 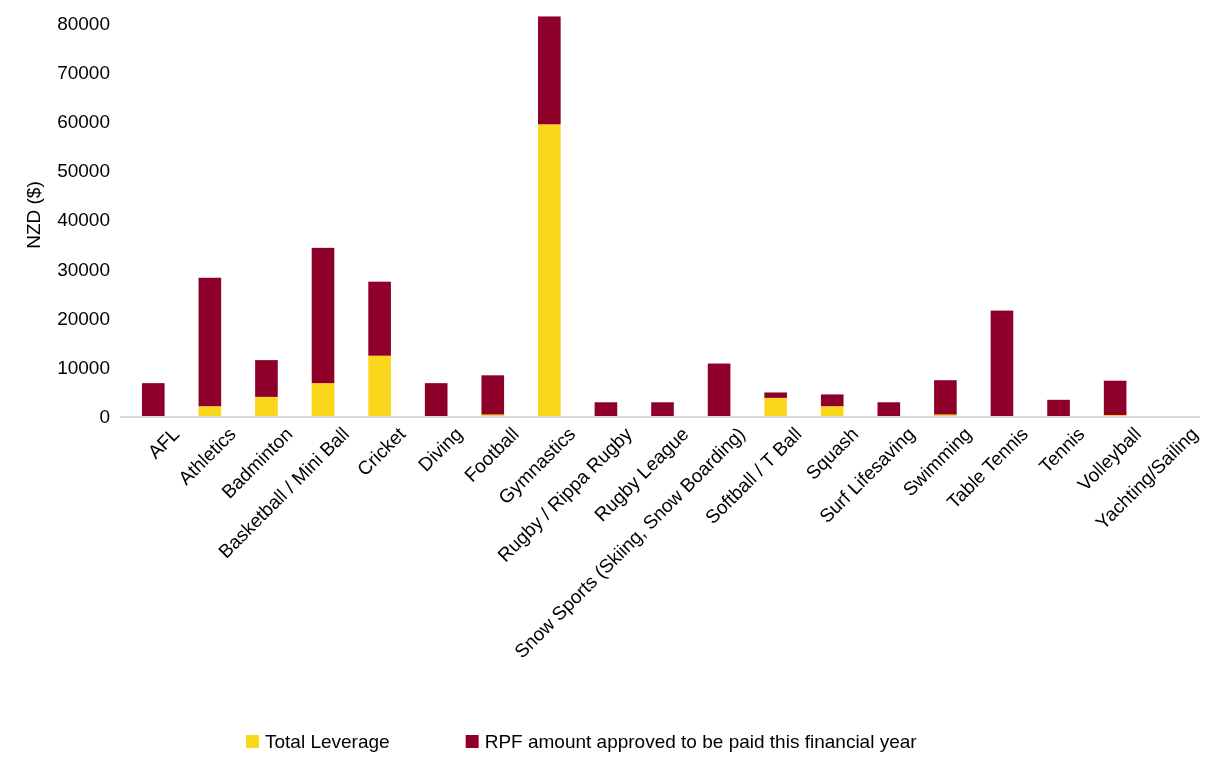 I want to click on legend-label: RPF amount approved to be paid this financial year, so click(x=701, y=741).